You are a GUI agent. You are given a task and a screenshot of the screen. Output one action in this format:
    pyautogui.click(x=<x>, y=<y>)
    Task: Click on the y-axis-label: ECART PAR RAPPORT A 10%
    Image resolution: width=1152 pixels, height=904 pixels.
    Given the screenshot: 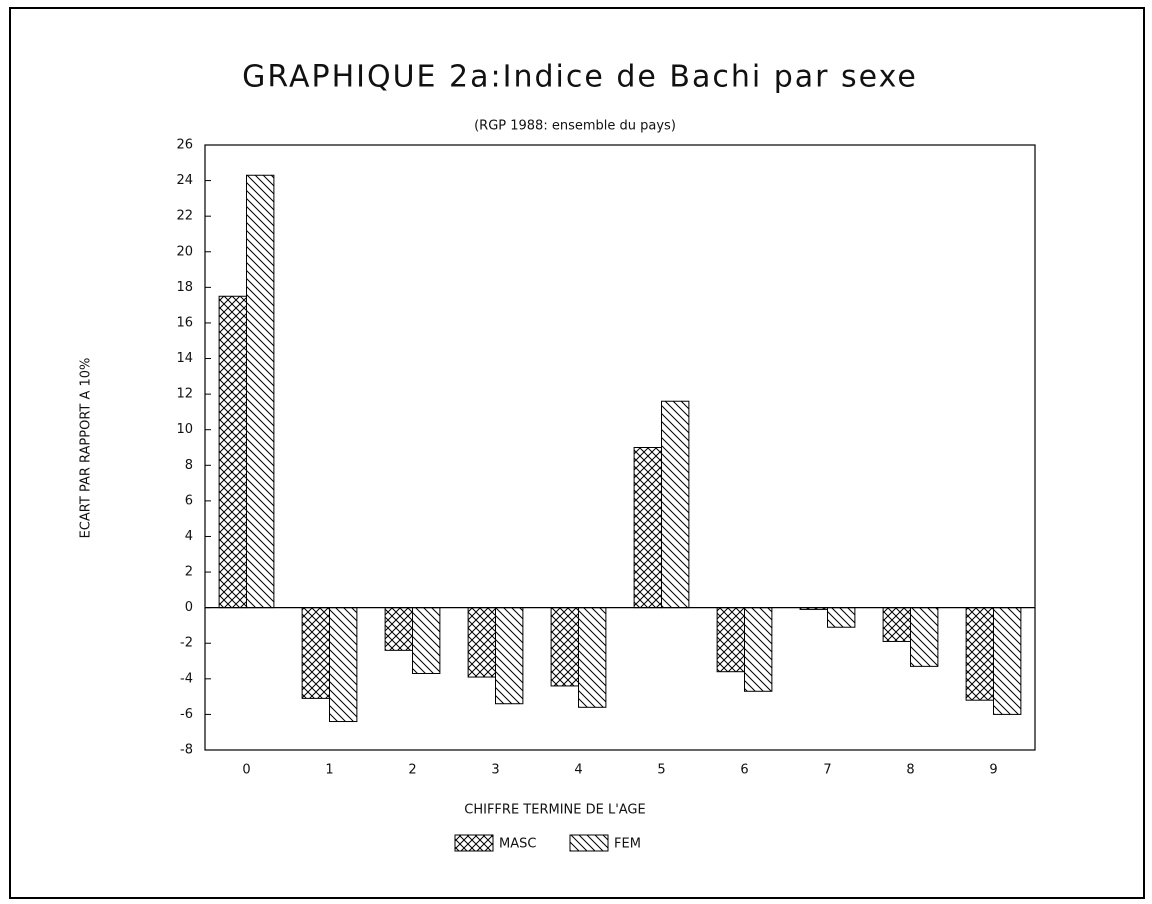 What is the action you would take?
    pyautogui.click(x=86, y=448)
    